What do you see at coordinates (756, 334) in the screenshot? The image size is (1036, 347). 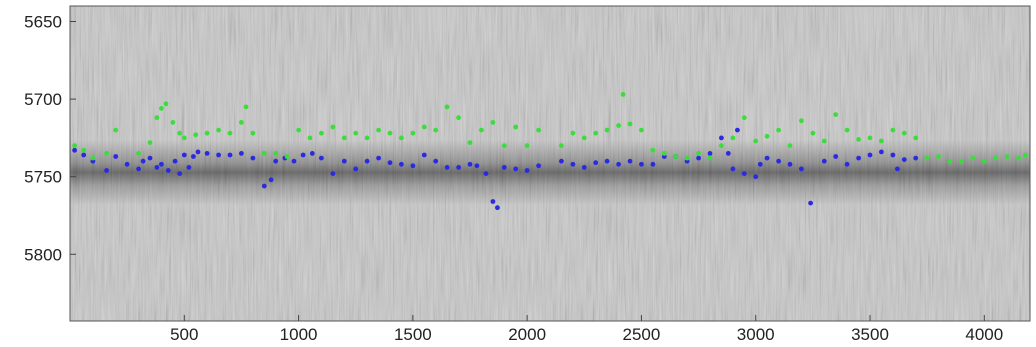 I see `x-tick-label: 3000` at bounding box center [756, 334].